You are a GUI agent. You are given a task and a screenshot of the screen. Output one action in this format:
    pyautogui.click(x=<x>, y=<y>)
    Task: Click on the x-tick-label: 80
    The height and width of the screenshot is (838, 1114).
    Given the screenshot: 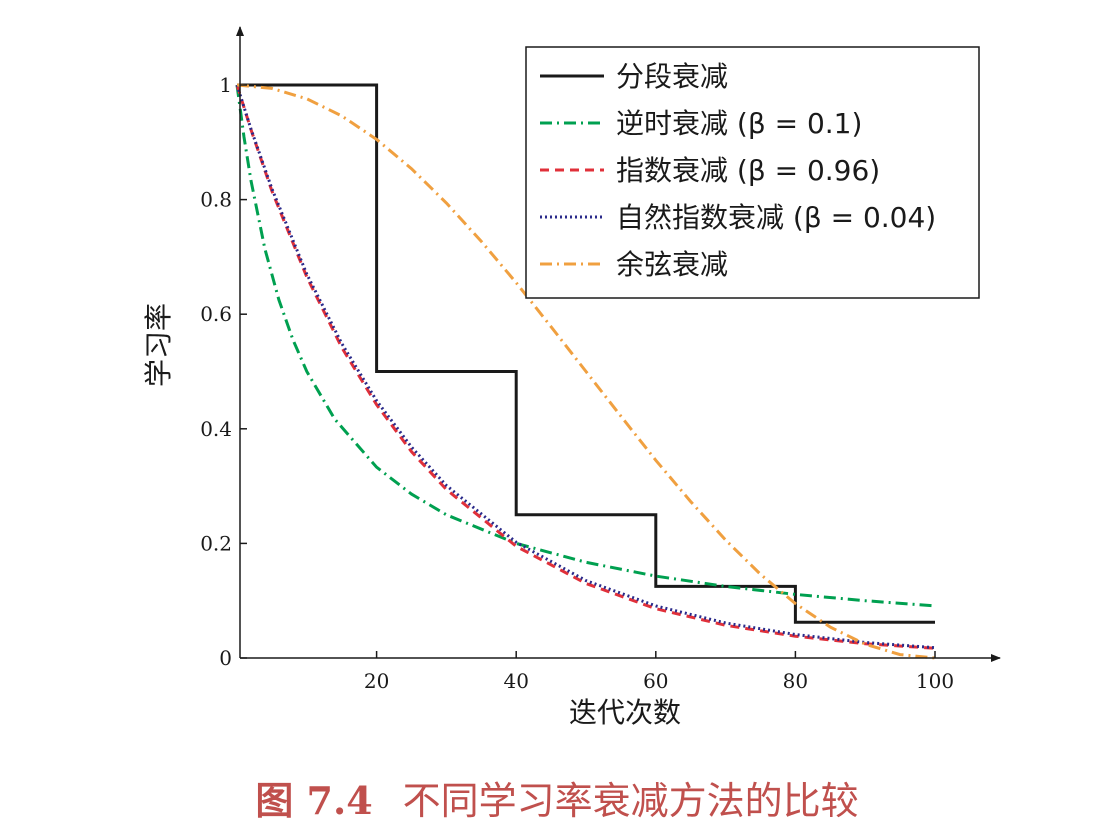 What is the action you would take?
    pyautogui.click(x=795, y=681)
    